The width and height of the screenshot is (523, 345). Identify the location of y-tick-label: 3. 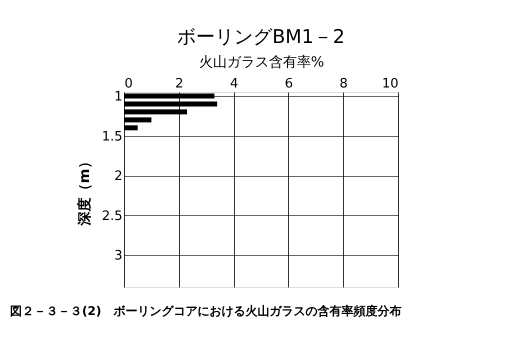
(118, 256).